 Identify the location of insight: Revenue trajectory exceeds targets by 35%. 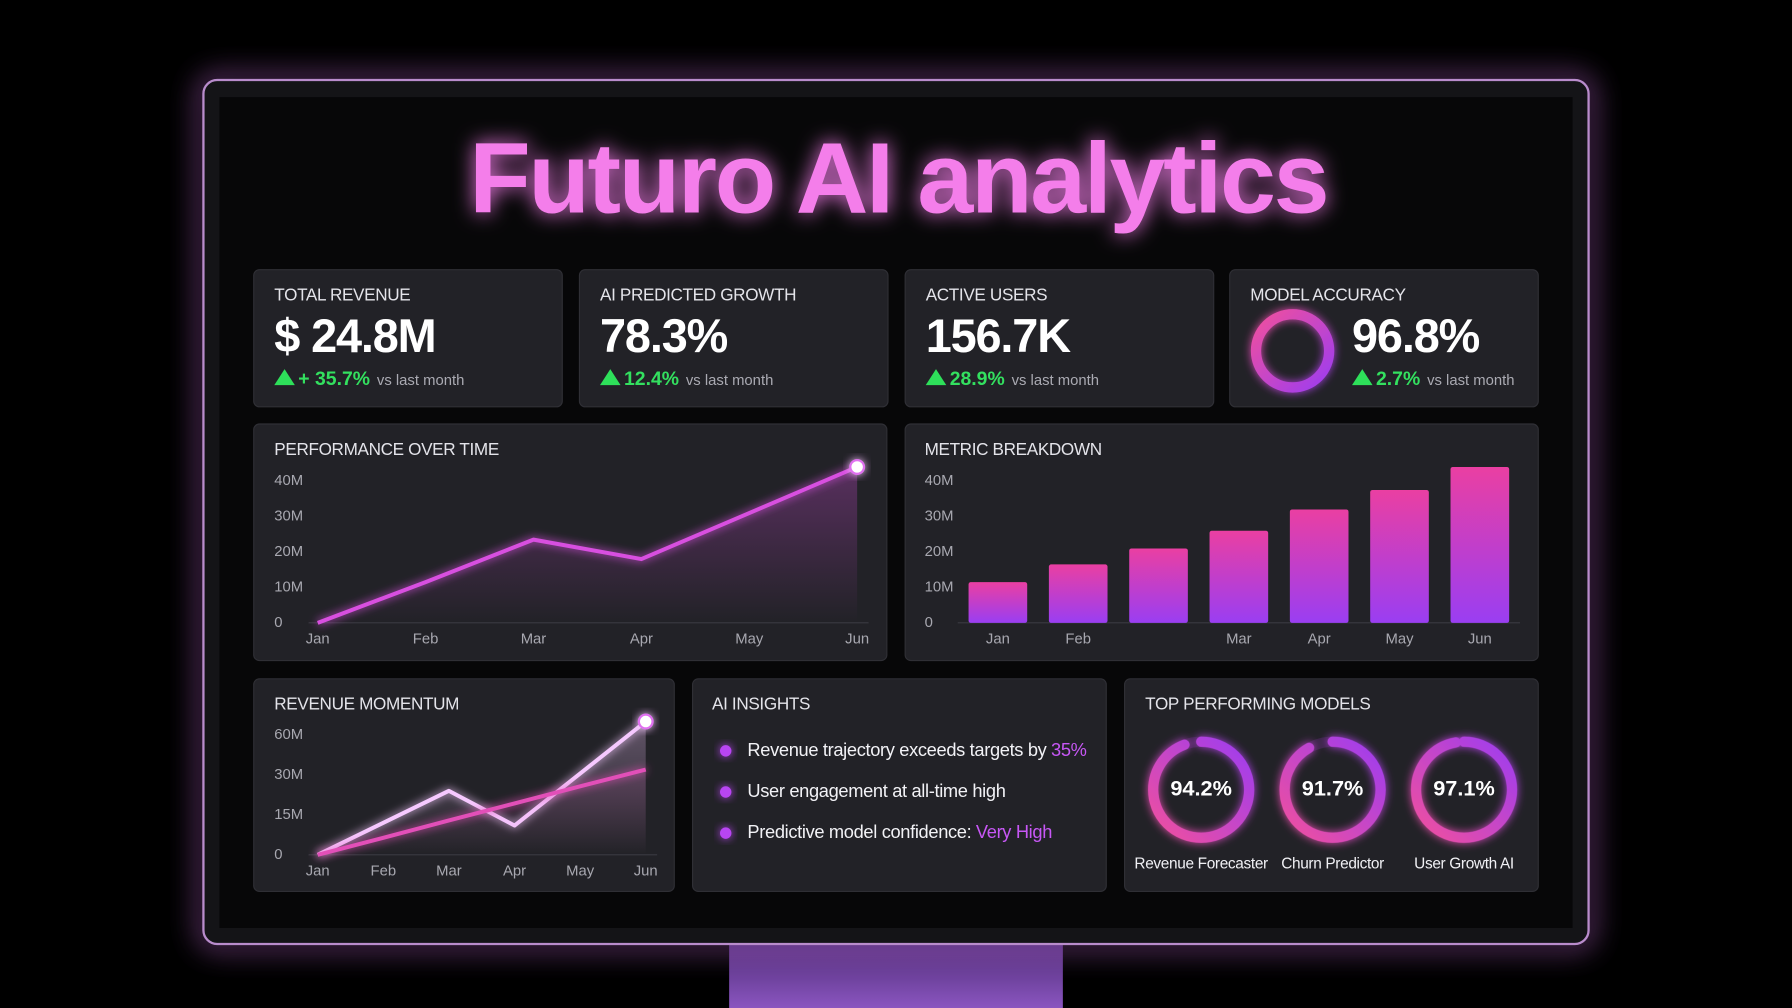
(916, 749).